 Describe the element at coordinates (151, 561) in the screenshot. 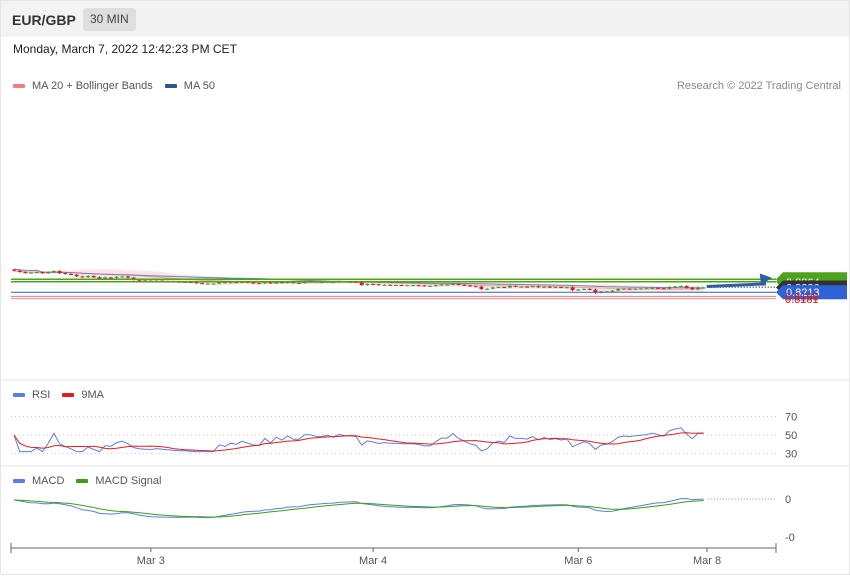

I see `time-axis-label: Mar 3` at that location.